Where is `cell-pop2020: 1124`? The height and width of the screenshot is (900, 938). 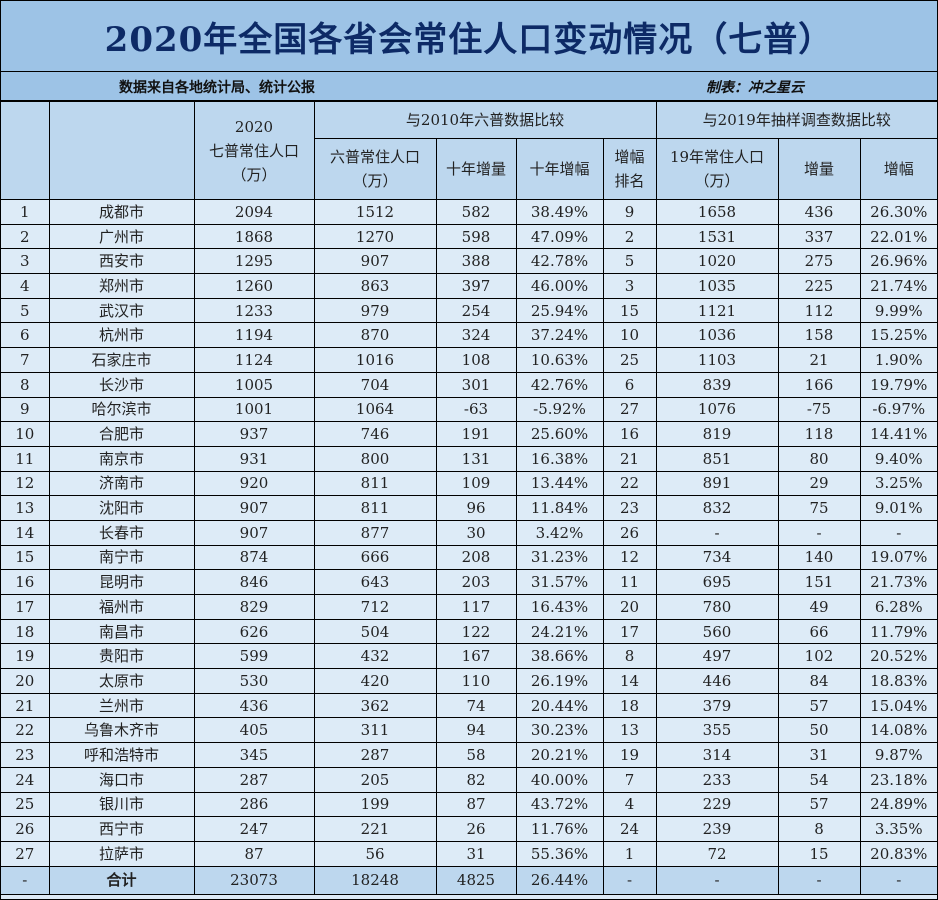 cell-pop2020: 1124 is located at coordinates (254, 360).